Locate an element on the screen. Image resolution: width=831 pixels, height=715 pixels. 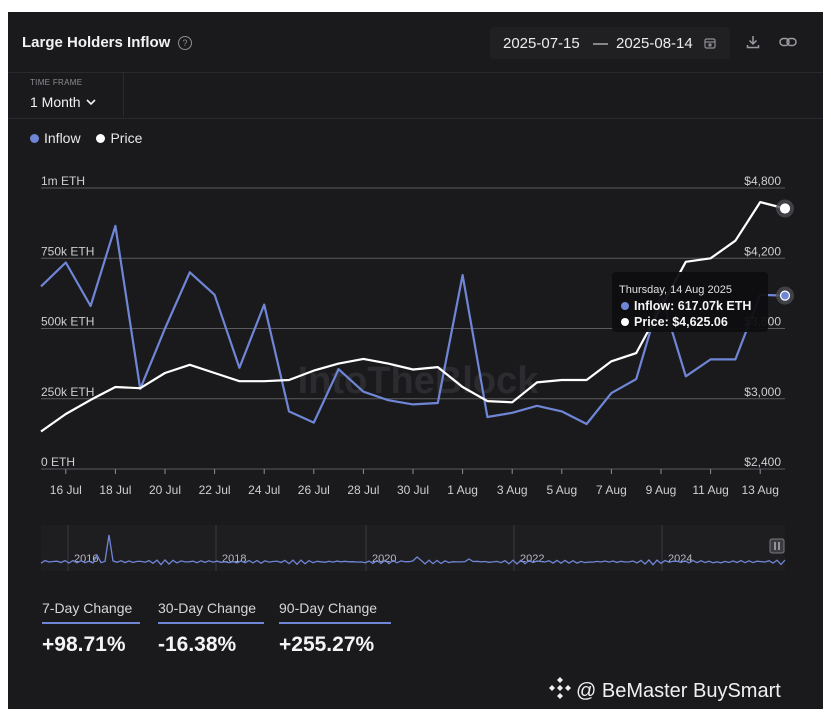
navigator-layer: 2016 2018 2020 2022 2024 is located at coordinates (413, 548).